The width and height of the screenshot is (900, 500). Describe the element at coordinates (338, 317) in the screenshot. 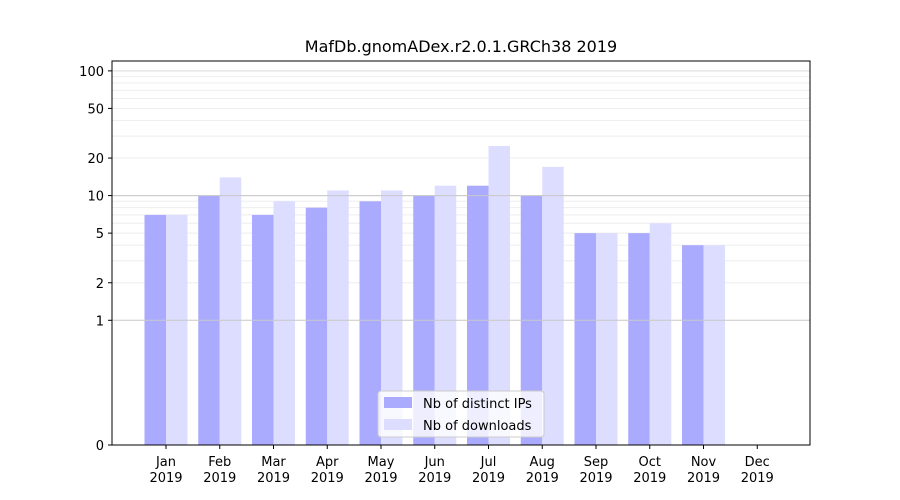

I see `bar-downloads-apr` at that location.